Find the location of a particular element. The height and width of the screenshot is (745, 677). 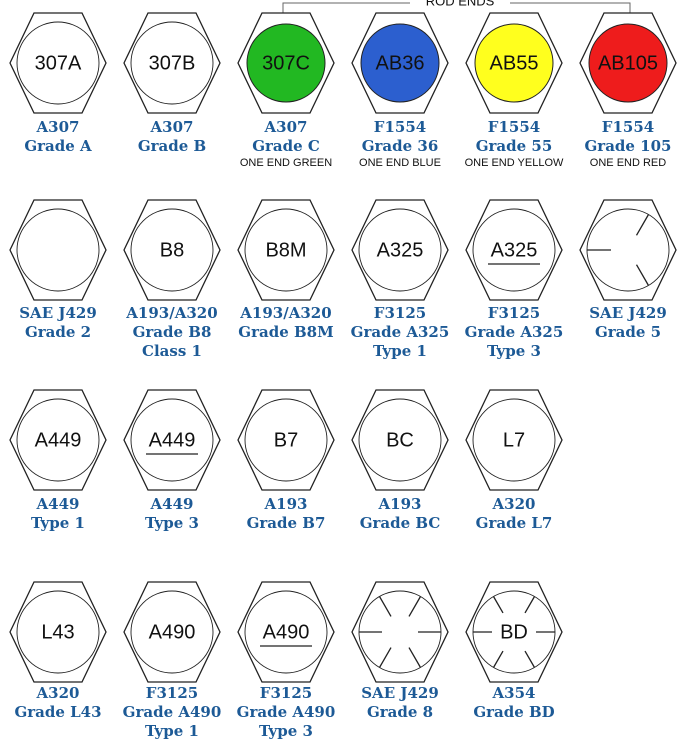

grade-label: Grade L43 is located at coordinates (57, 712).